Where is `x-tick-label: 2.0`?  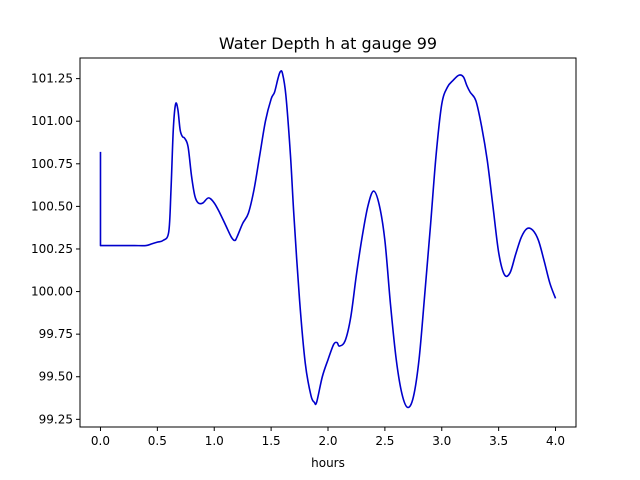 x-tick-label: 2.0 is located at coordinates (327, 441).